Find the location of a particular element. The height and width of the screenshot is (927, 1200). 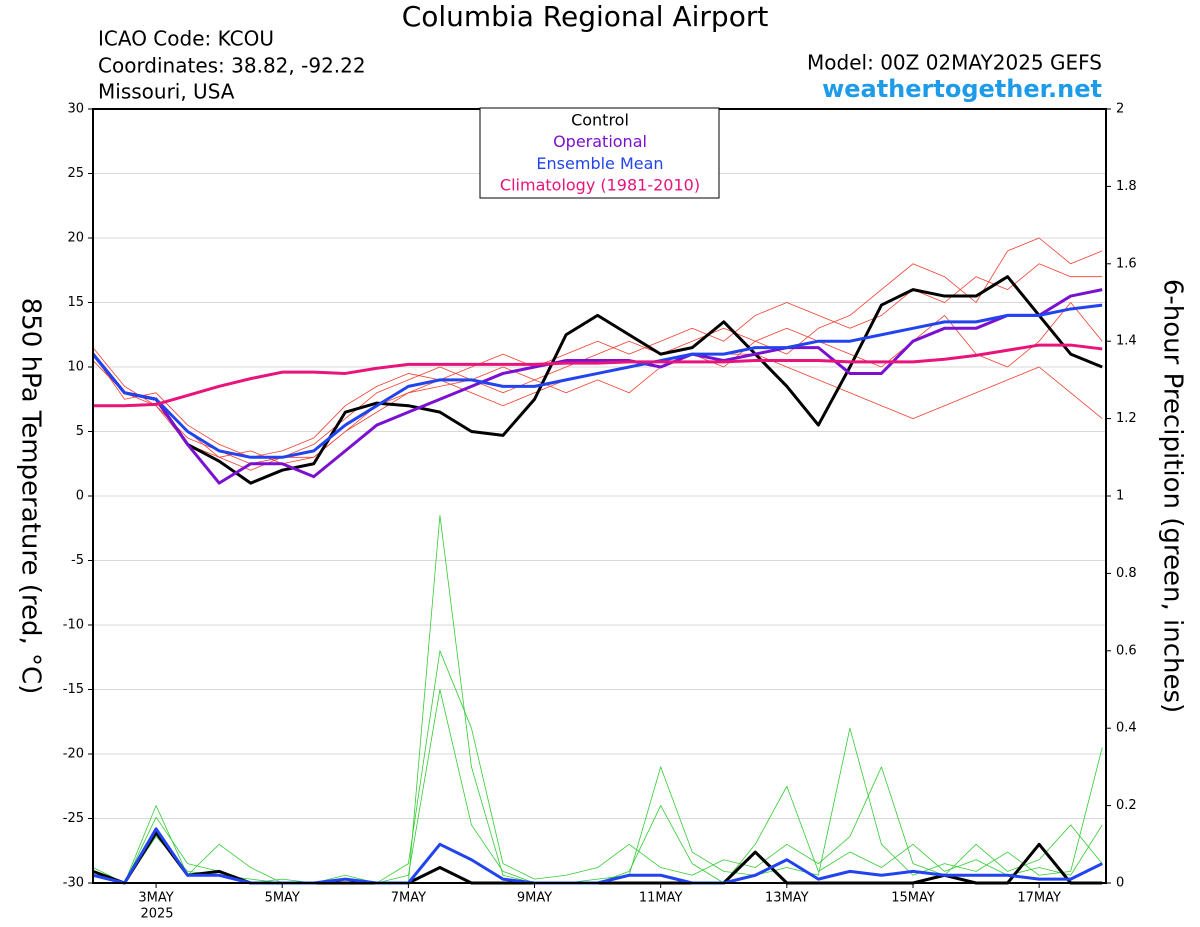

y2-tick-label: 0.4 is located at coordinates (1126, 728).